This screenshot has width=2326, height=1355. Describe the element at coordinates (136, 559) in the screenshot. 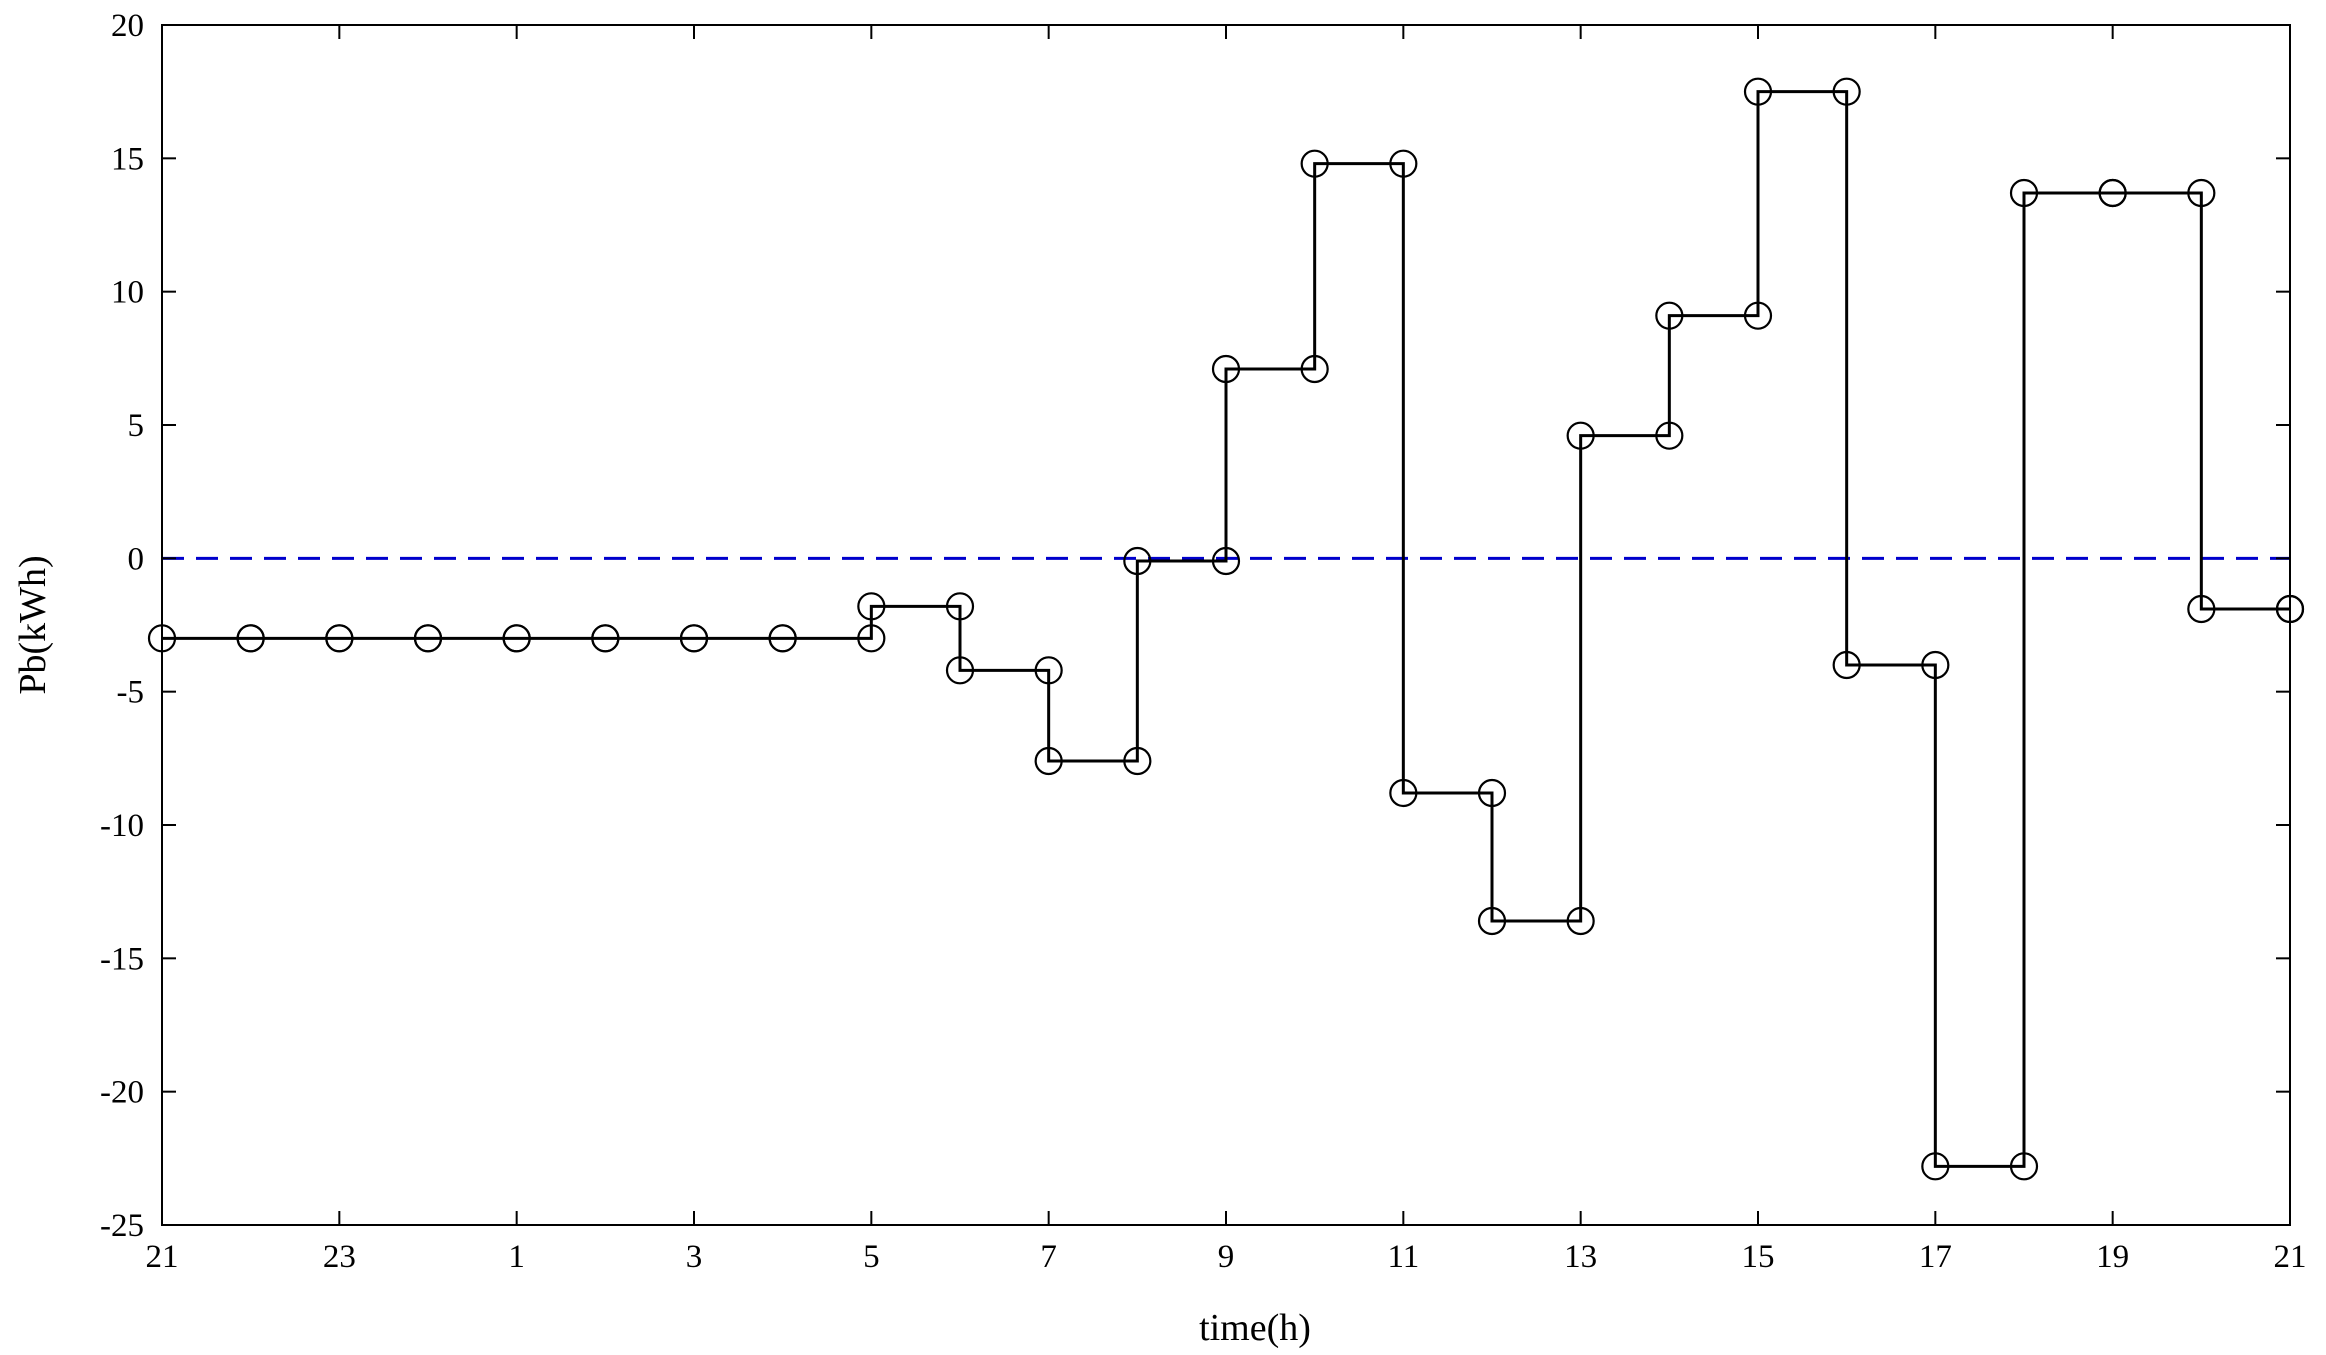

I see `y-tick-label: 0` at that location.